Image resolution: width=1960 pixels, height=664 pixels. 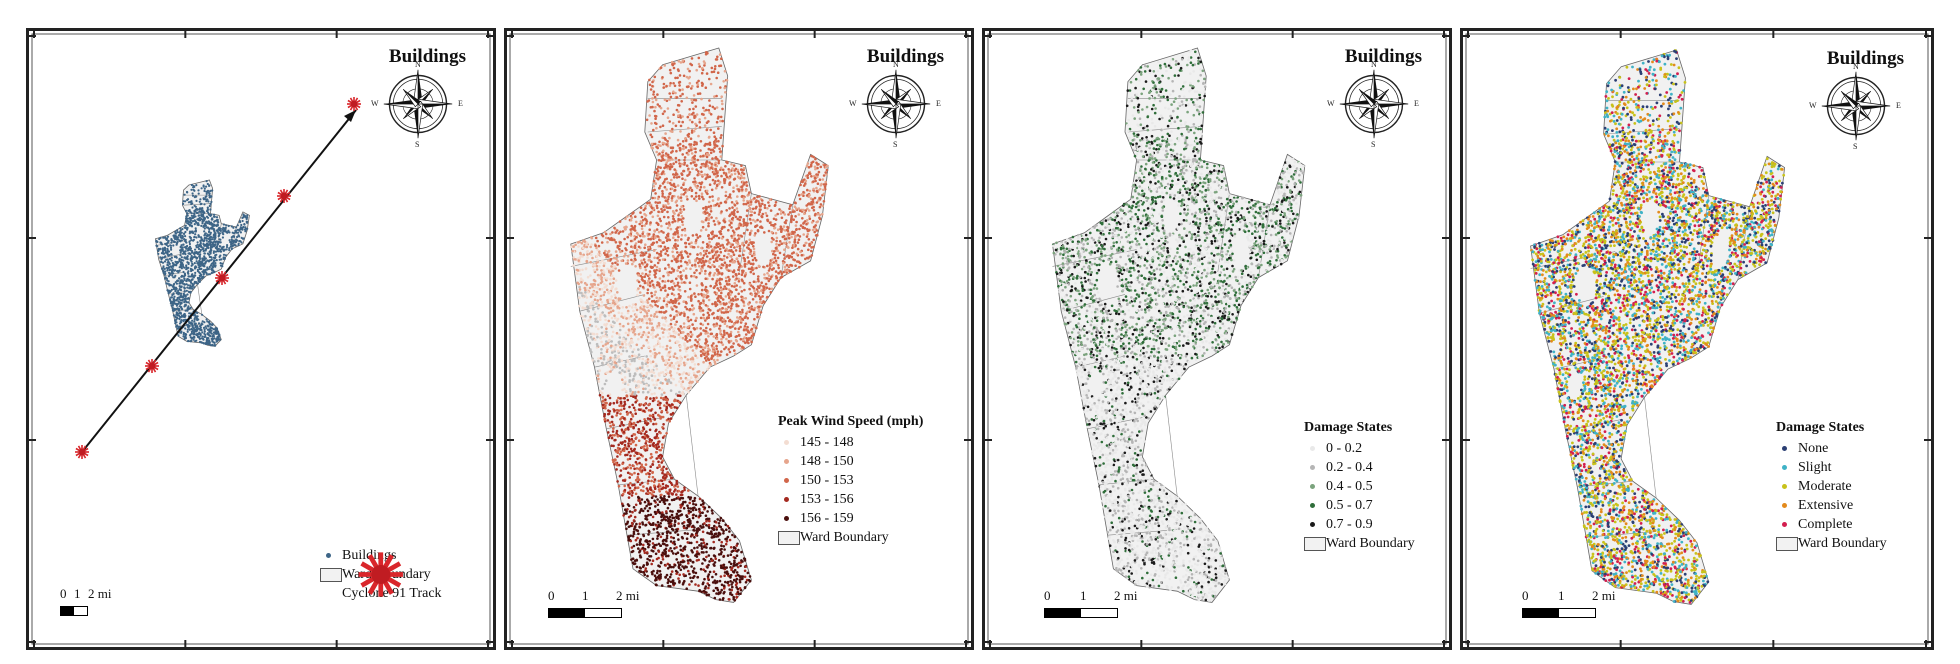 What do you see at coordinates (381, 577) in the screenshot?
I see `legend-item: Cyclone 91 Track` at bounding box center [381, 577].